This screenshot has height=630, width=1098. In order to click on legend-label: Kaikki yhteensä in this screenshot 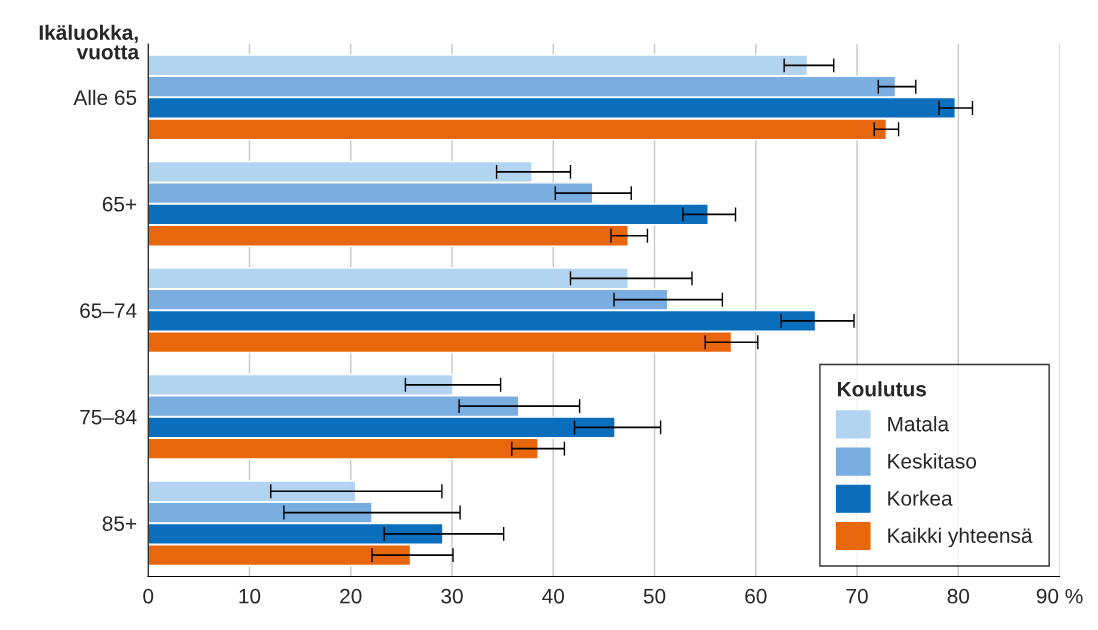, I will do `click(960, 537)`.